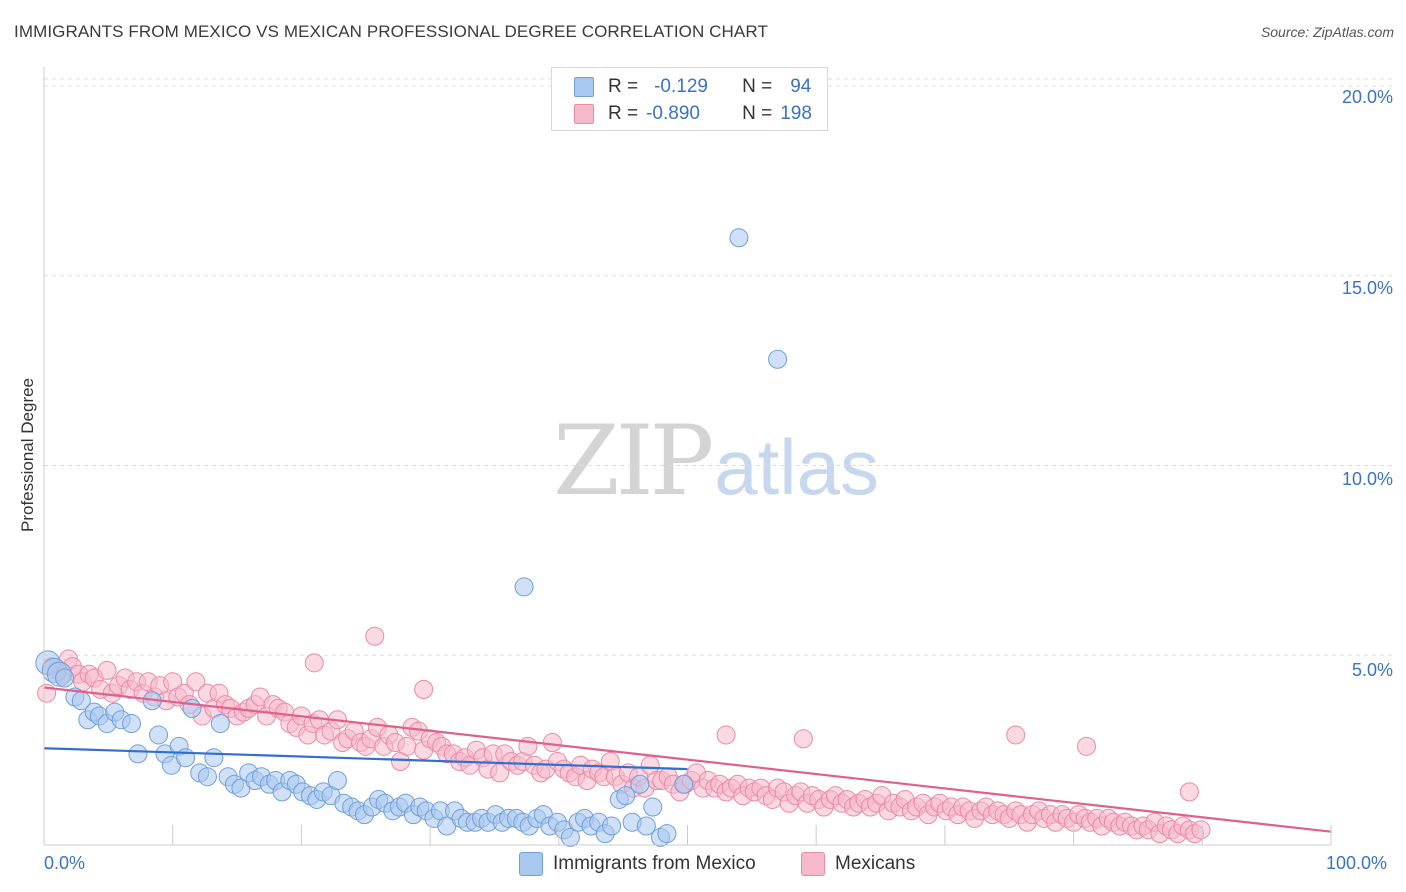  What do you see at coordinates (1367, 97) in the screenshot?
I see `y-tick-20: 20.0%` at bounding box center [1367, 97].